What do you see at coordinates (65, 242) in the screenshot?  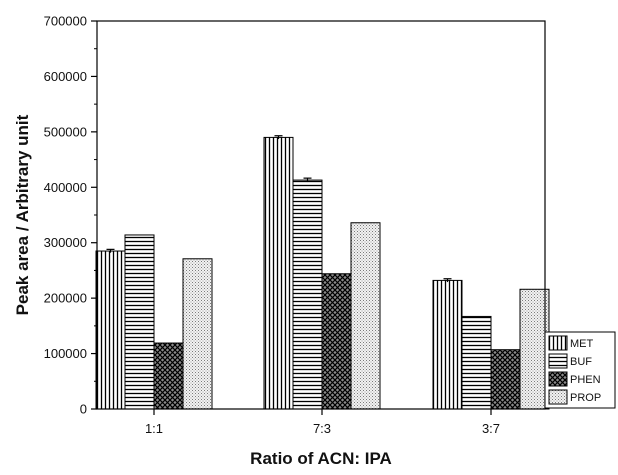 I see `y-tick-label: 300000` at bounding box center [65, 242].